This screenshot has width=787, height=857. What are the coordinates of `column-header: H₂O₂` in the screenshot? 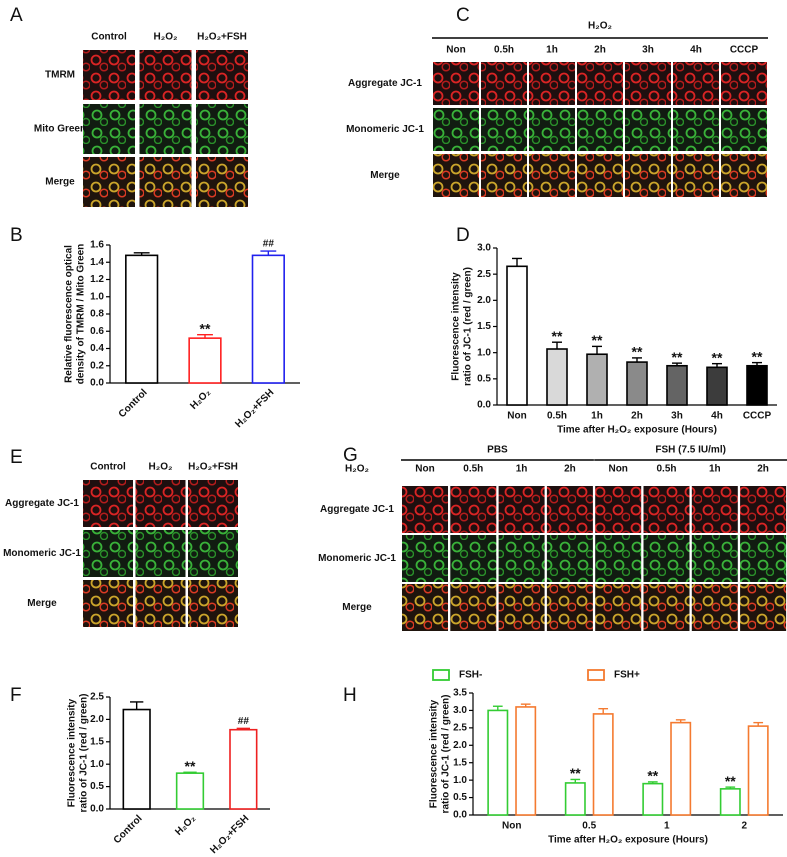 It's located at (357, 469).